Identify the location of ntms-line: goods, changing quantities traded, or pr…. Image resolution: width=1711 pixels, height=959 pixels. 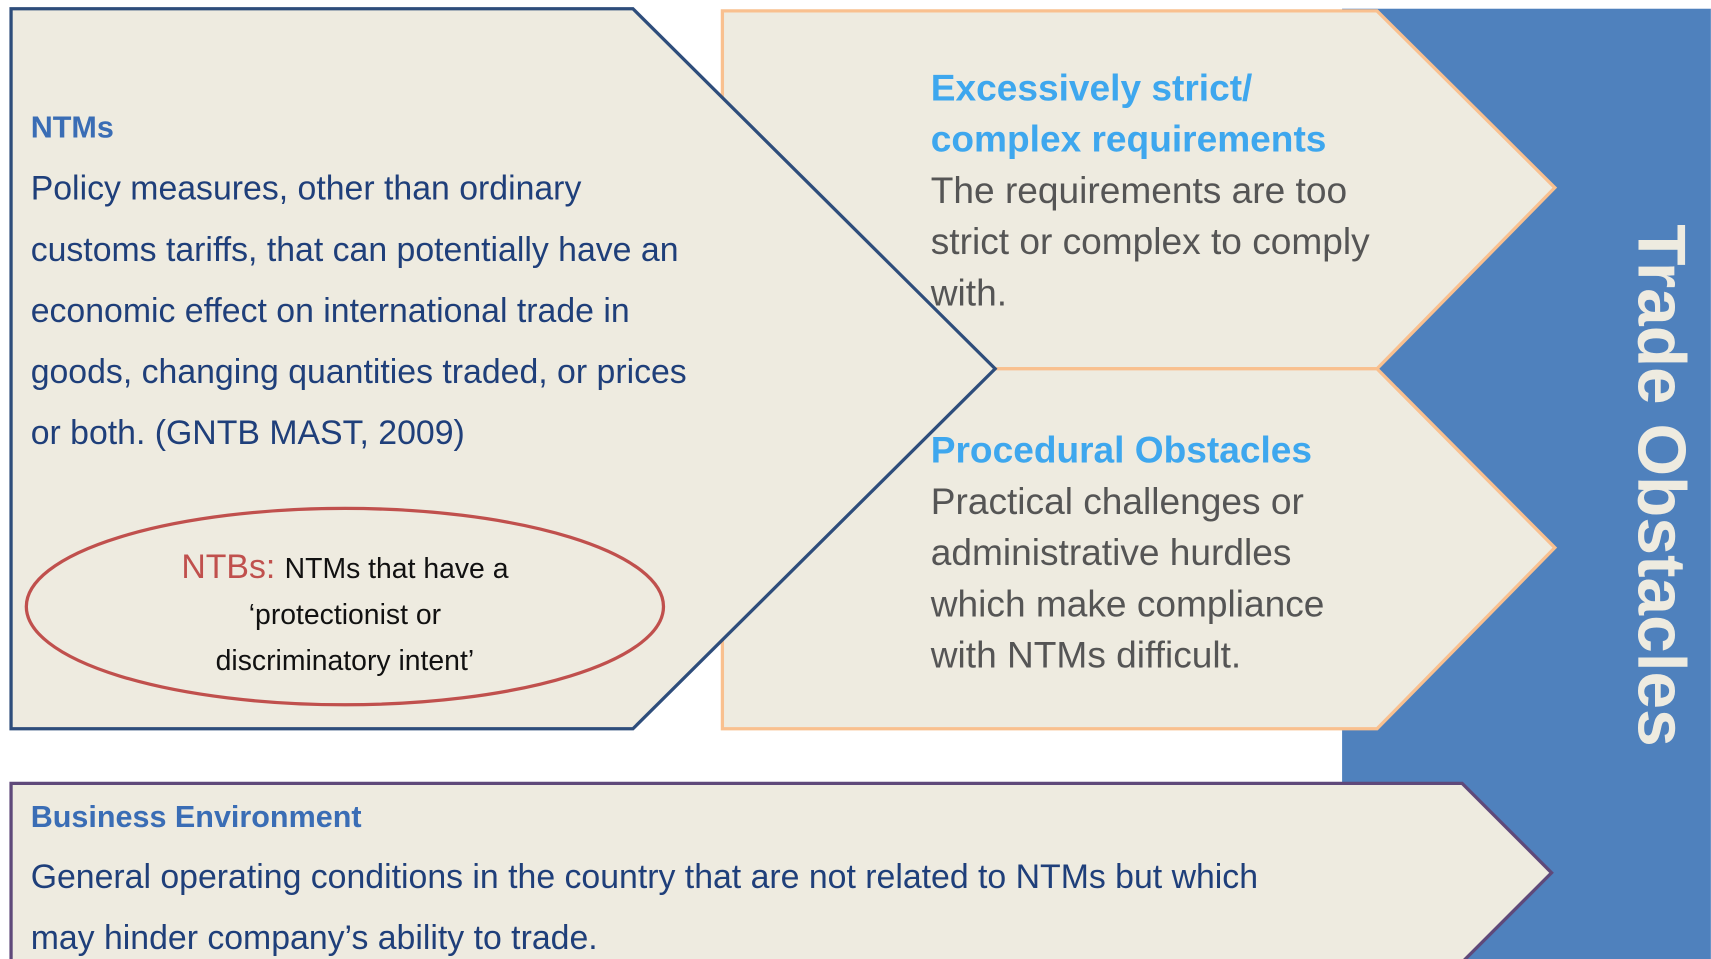
(359, 372).